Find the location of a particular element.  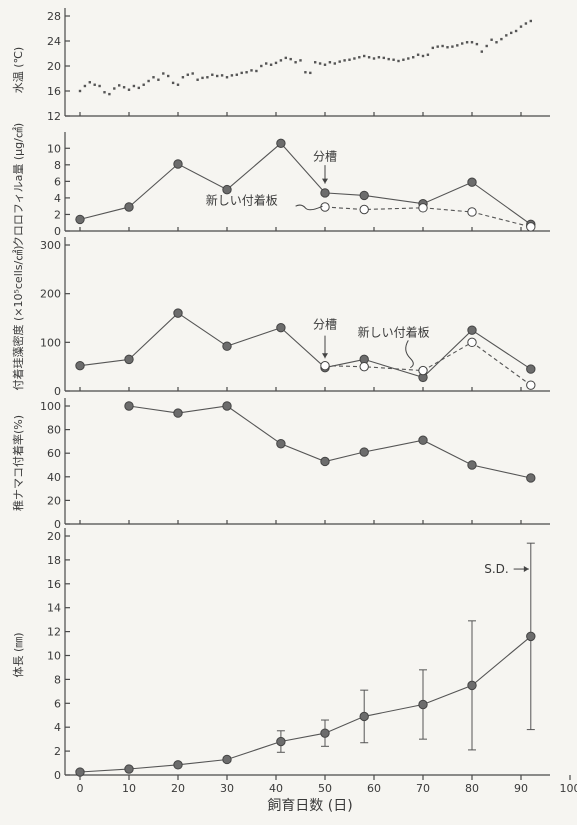

y-tick-label-1-3: 6 is located at coordinates (57, 181).